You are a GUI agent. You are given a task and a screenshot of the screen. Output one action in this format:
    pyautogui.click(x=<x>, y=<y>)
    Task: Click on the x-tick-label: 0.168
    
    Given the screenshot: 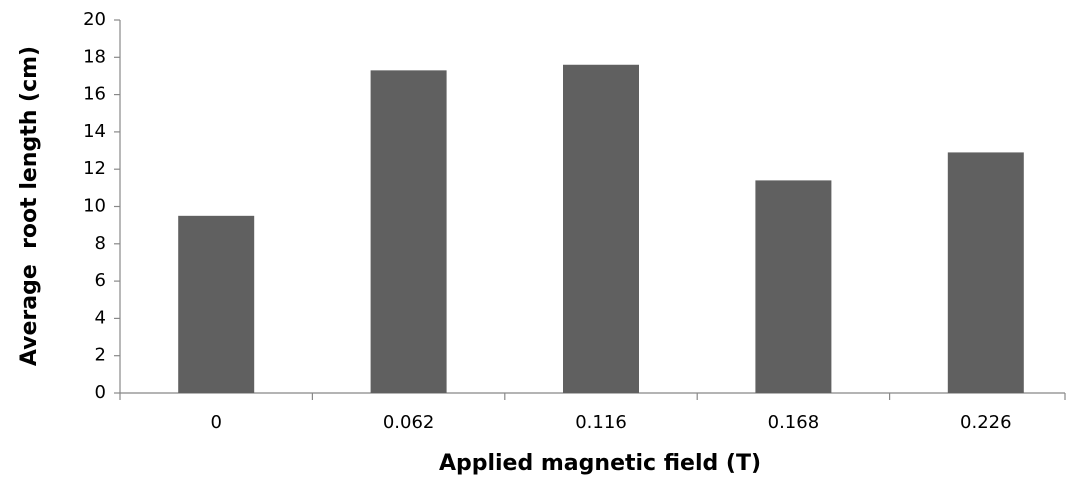 What is the action you would take?
    pyautogui.click(x=794, y=422)
    